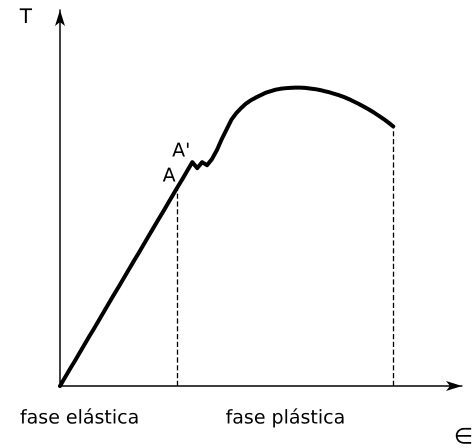  What do you see at coordinates (181, 151) in the screenshot?
I see `annotation: A'` at bounding box center [181, 151].